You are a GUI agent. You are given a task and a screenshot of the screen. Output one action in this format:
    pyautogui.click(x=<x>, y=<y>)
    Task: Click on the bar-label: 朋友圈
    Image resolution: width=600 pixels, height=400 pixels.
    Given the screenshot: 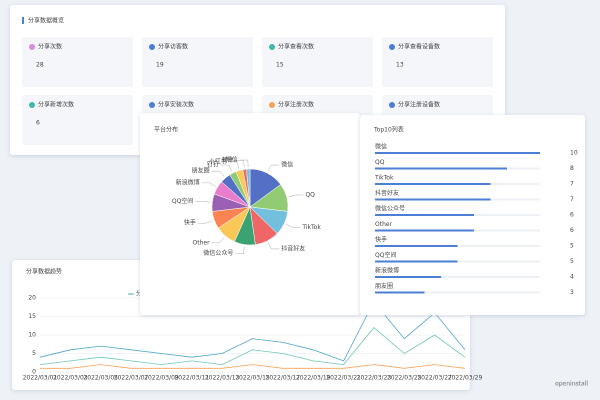 What is the action you would take?
    pyautogui.click(x=384, y=286)
    